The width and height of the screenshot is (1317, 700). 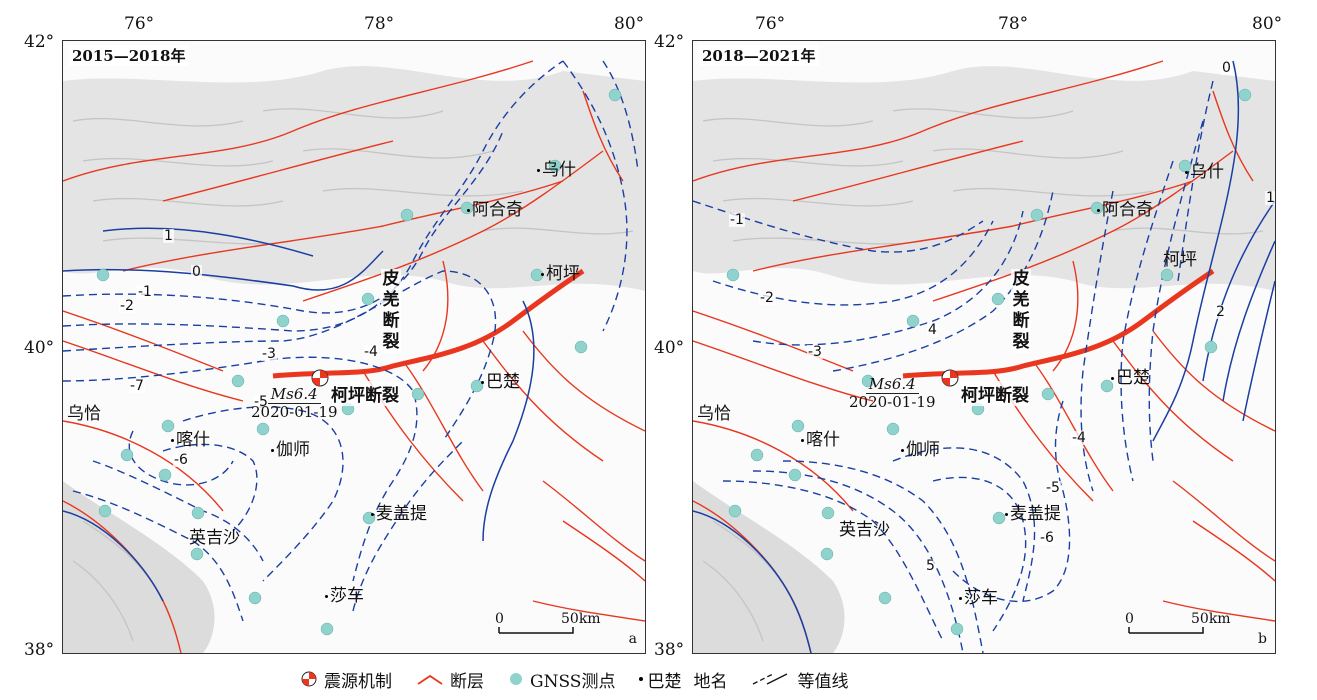 I want to click on scalebar-start-b: 0, so click(x=1129, y=619).